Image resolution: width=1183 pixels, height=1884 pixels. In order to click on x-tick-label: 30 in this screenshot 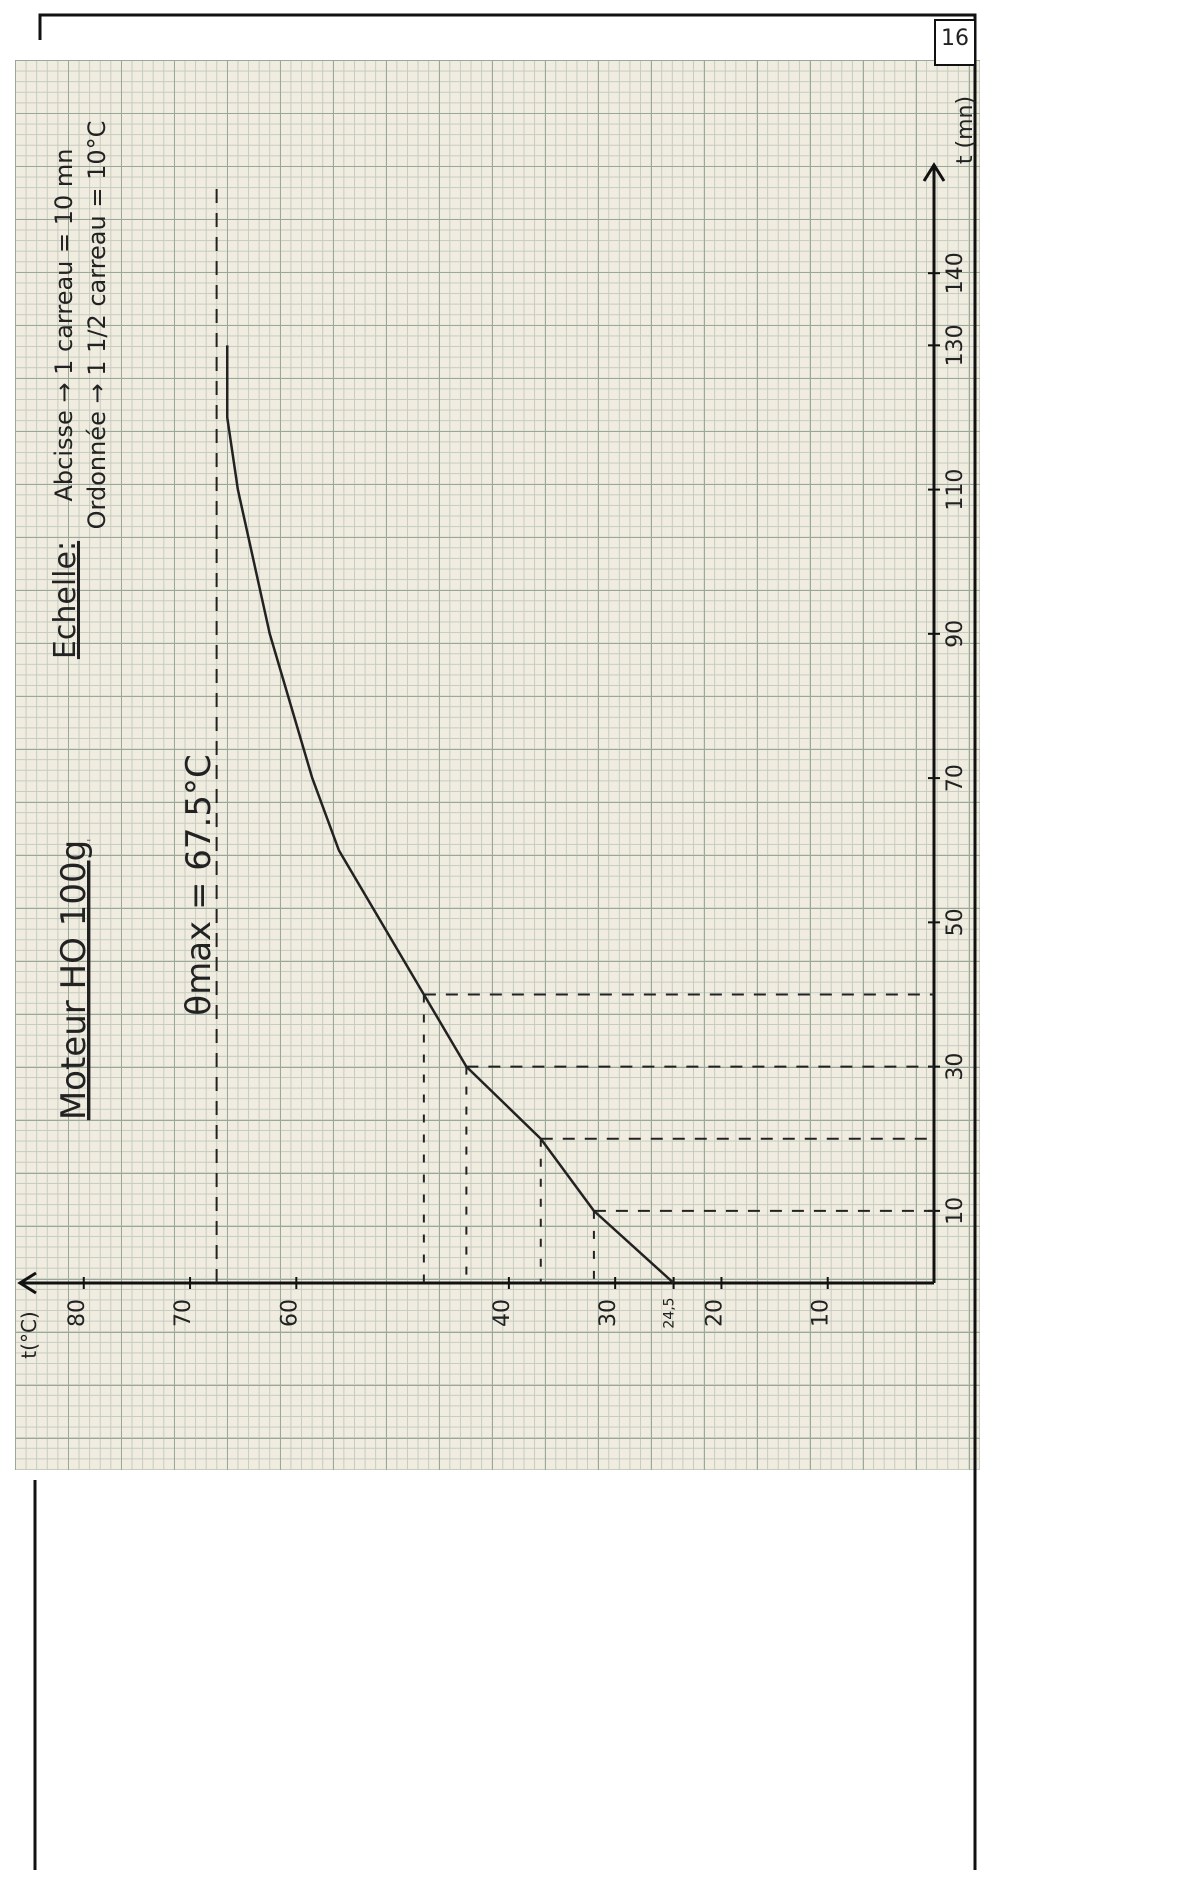, I will do `click(955, 1067)`.